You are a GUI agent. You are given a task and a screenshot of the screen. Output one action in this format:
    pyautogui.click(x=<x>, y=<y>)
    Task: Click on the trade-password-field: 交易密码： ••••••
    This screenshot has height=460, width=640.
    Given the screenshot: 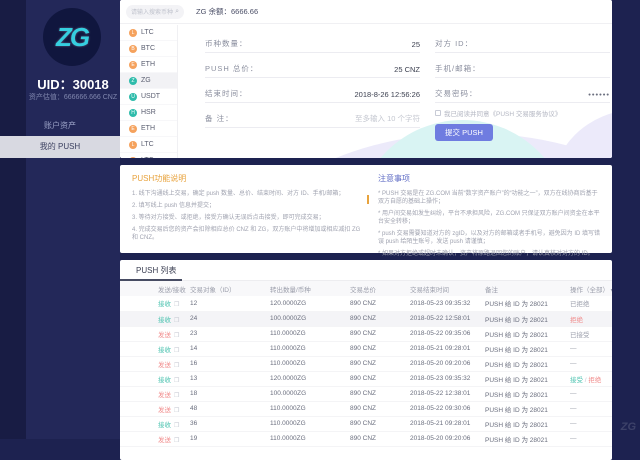 What is the action you would take?
    pyautogui.click(x=522, y=93)
    